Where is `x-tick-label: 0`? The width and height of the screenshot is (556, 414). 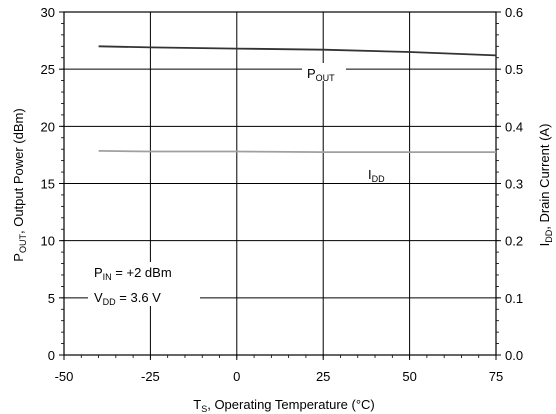 x-tick-label: 0 is located at coordinates (236, 376).